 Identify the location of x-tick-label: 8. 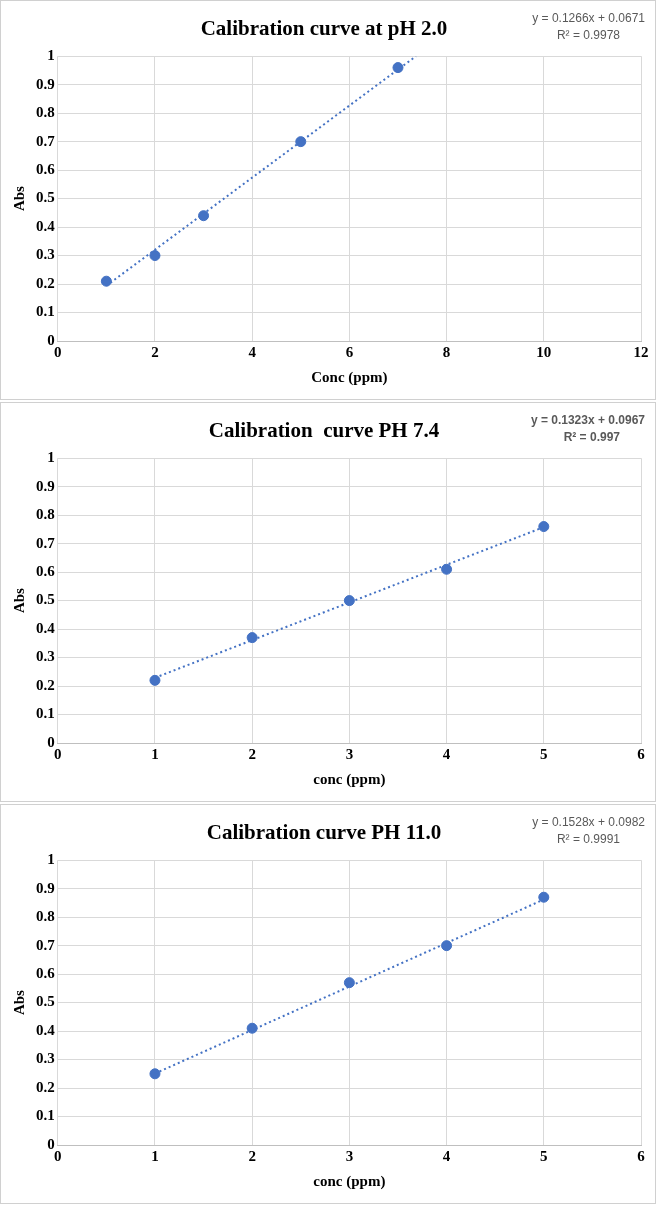
(446, 351).